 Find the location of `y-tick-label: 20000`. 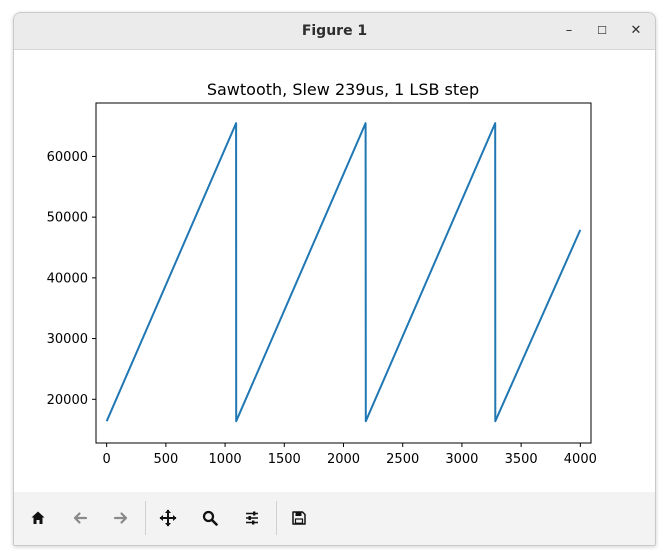

y-tick-label: 20000 is located at coordinates (67, 400).